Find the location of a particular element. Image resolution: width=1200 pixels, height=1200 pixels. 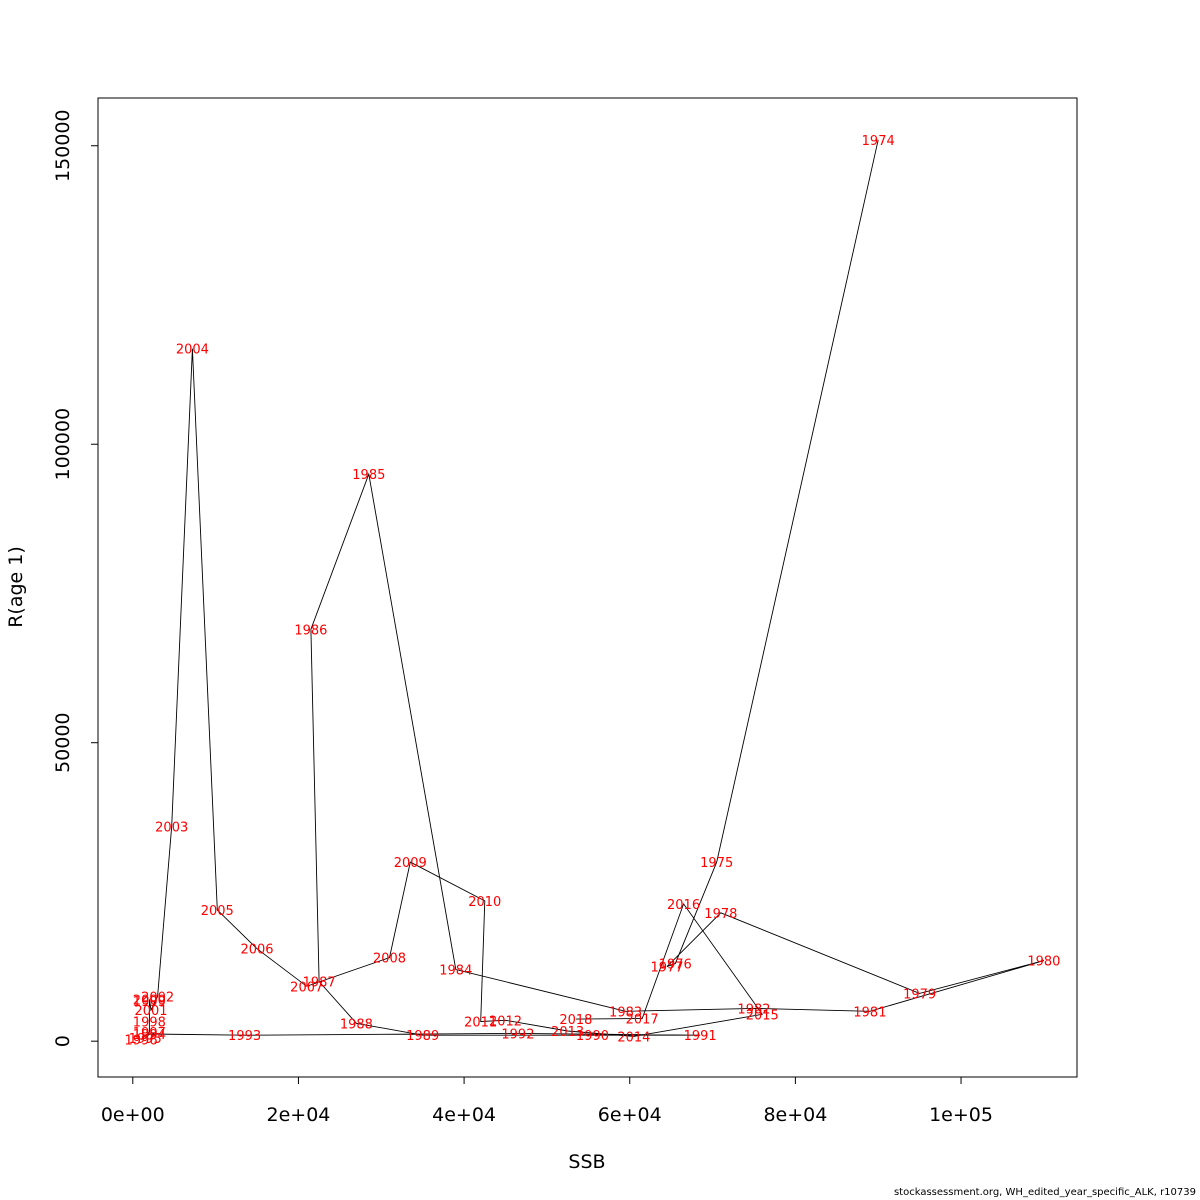

year-label-1988: 1988 is located at coordinates (356, 1024).